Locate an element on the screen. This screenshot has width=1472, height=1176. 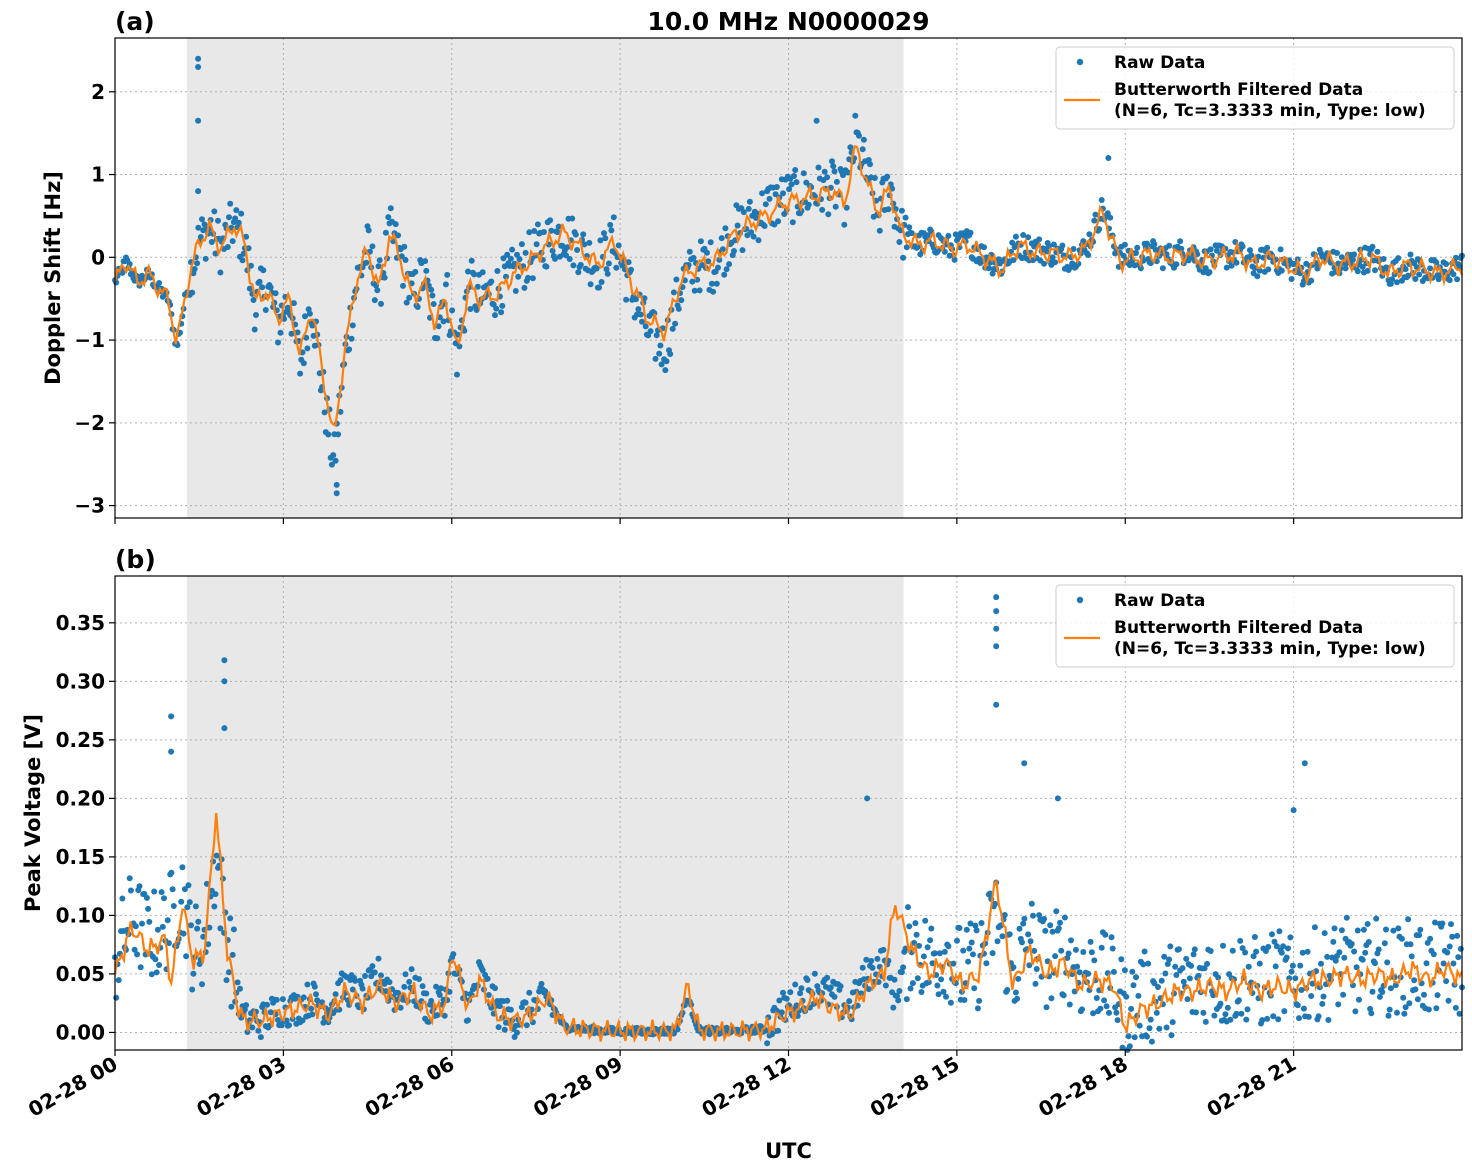
panel-label: (a) is located at coordinates (135, 21).